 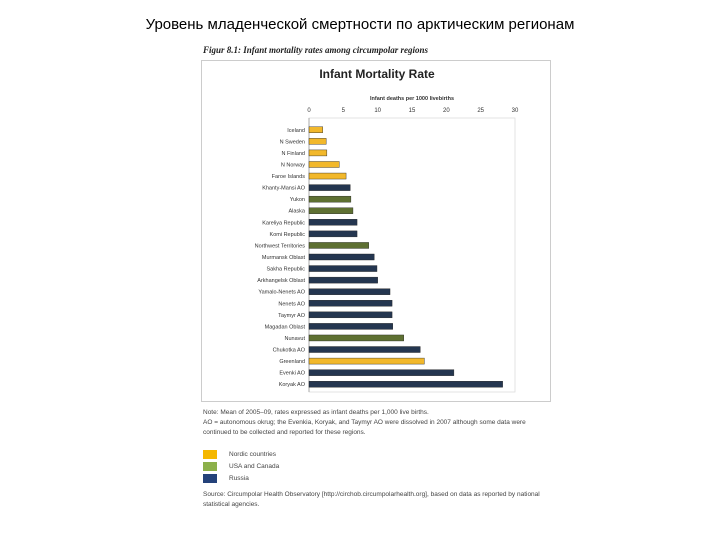 What do you see at coordinates (297, 200) in the screenshot?
I see `category-label: Yukon` at bounding box center [297, 200].